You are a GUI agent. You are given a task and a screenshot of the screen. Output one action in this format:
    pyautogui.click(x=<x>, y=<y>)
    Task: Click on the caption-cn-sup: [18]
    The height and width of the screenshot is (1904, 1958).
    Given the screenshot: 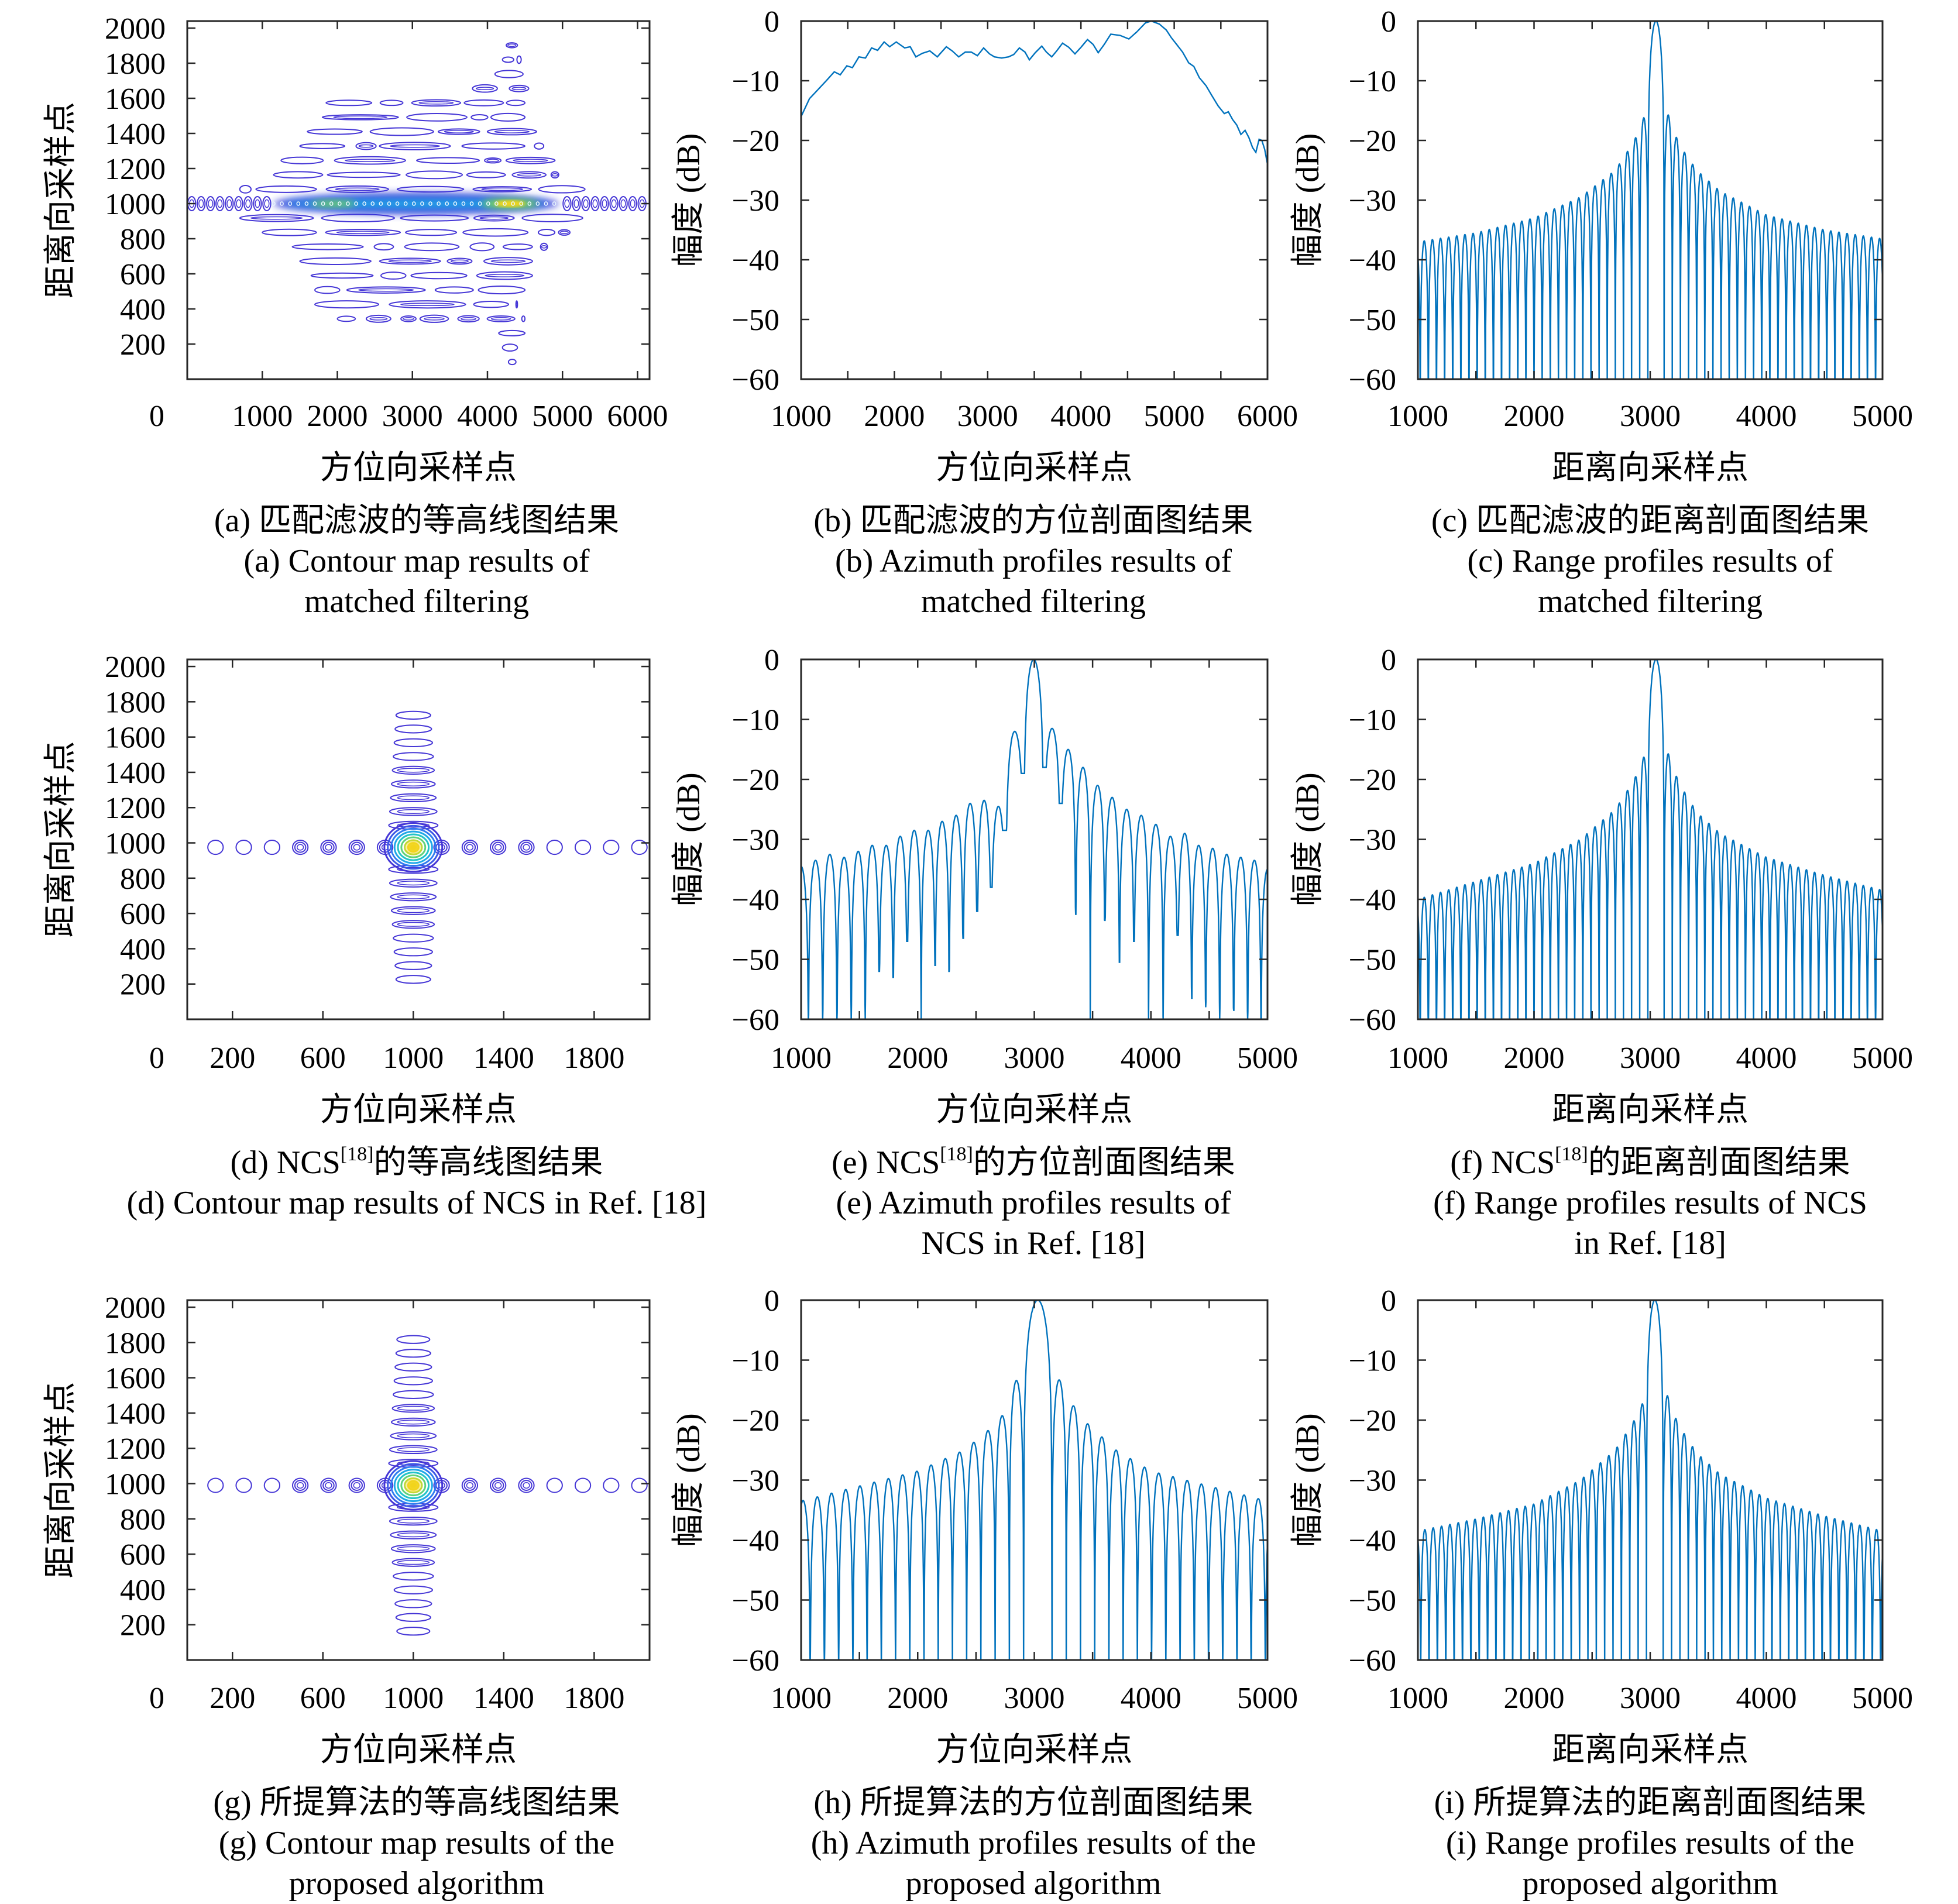 What is the action you would take?
    pyautogui.click(x=1571, y=1154)
    